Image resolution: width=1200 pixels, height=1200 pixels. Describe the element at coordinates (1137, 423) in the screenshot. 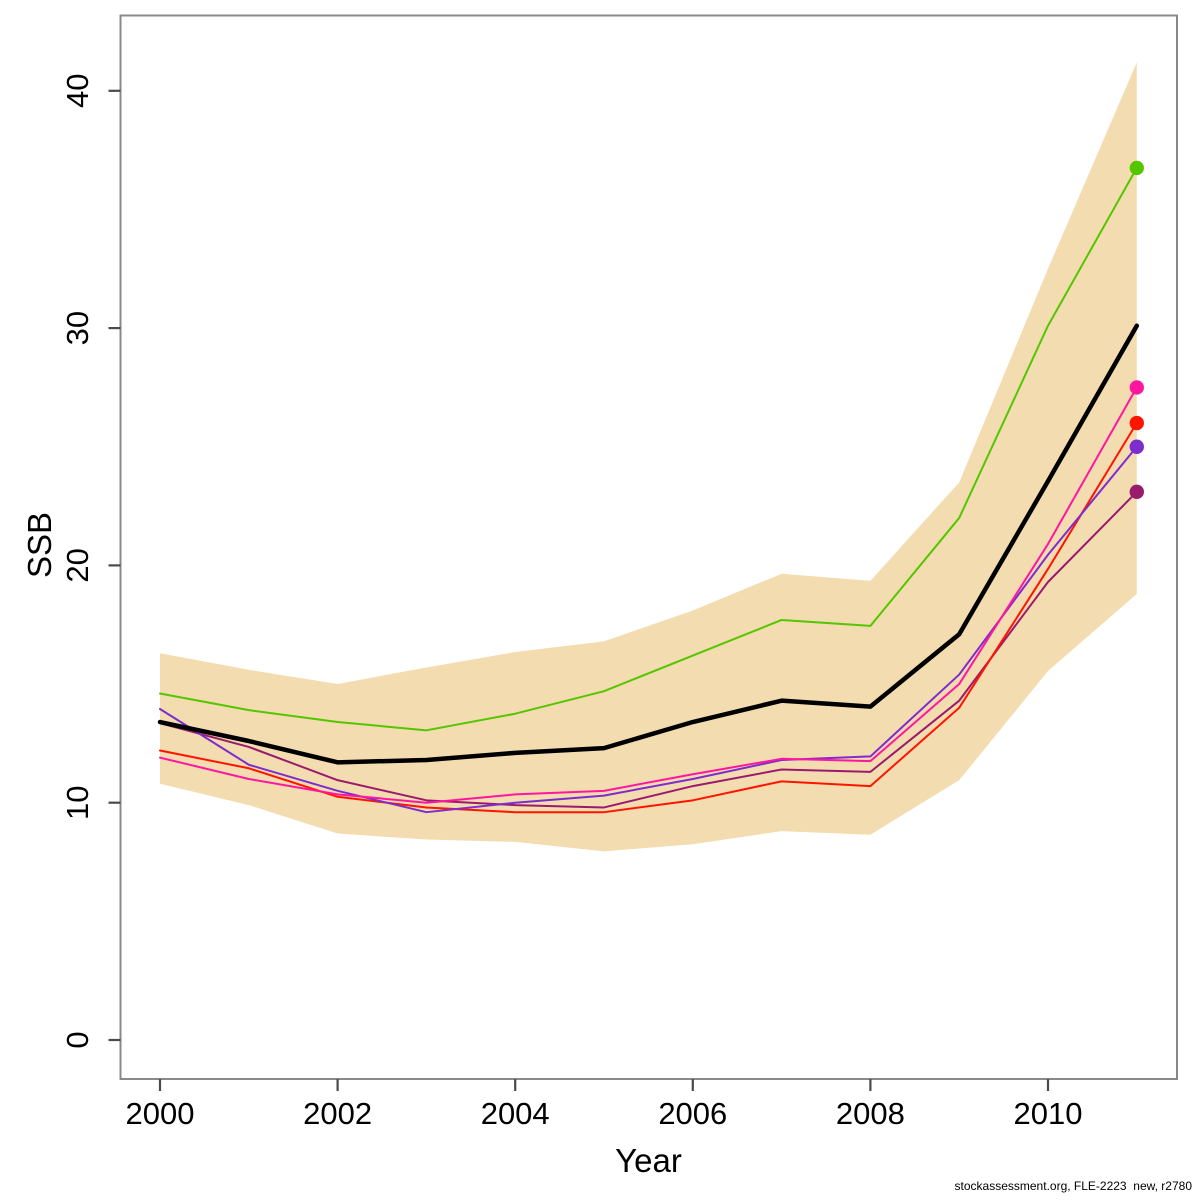

I see `retro-run-red-end-dot` at that location.